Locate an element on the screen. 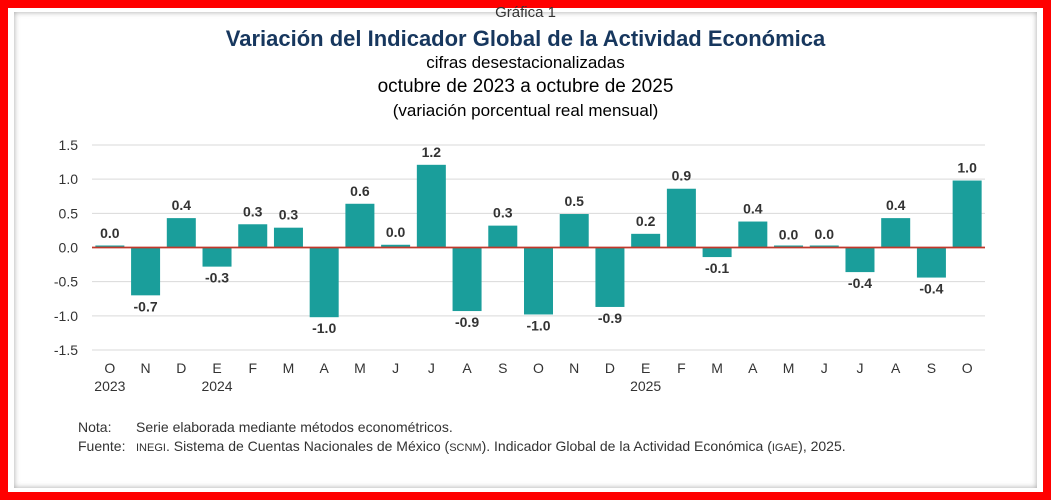 This screenshot has width=1051, height=500. chart-number-label: Gráfica 1 is located at coordinates (525, 12).